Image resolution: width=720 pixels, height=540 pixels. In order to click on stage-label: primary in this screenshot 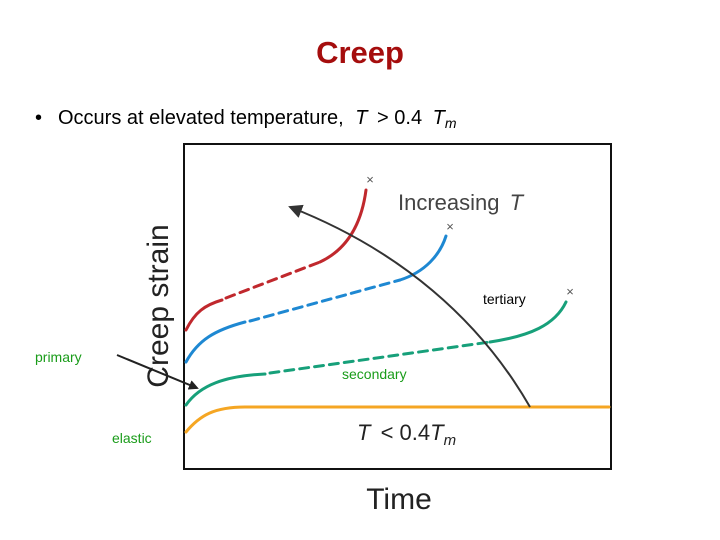, I will do `click(58, 357)`.